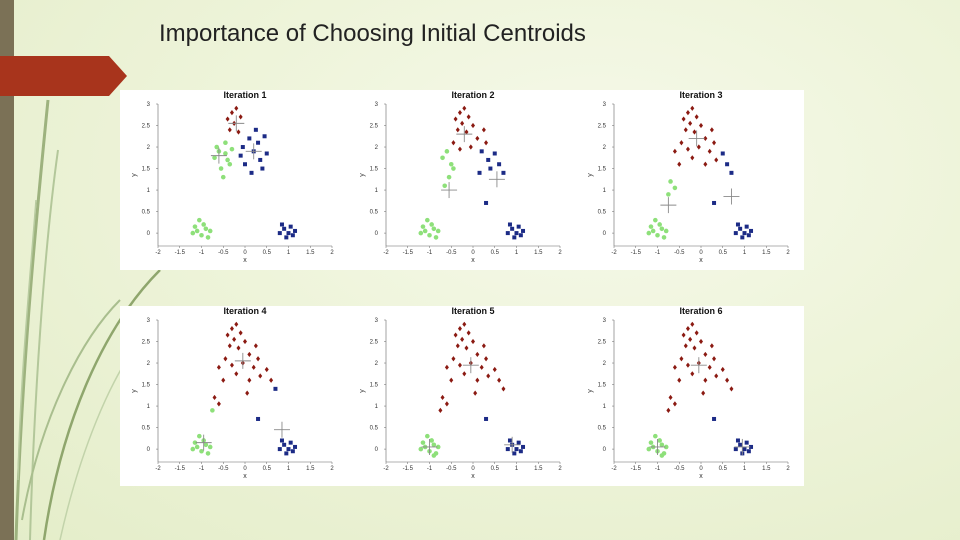 This screenshot has height=540, width=960. I want to click on plot-title: Iteration 3, so click(700, 95).